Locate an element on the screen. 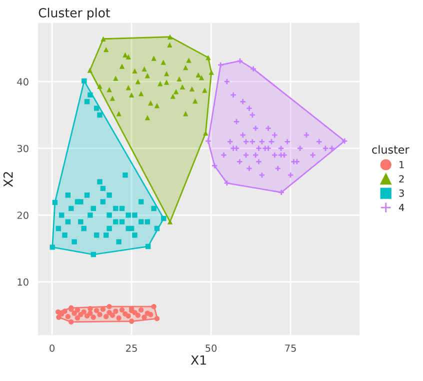 The image size is (423, 381). legend-label: 3 is located at coordinates (401, 193).